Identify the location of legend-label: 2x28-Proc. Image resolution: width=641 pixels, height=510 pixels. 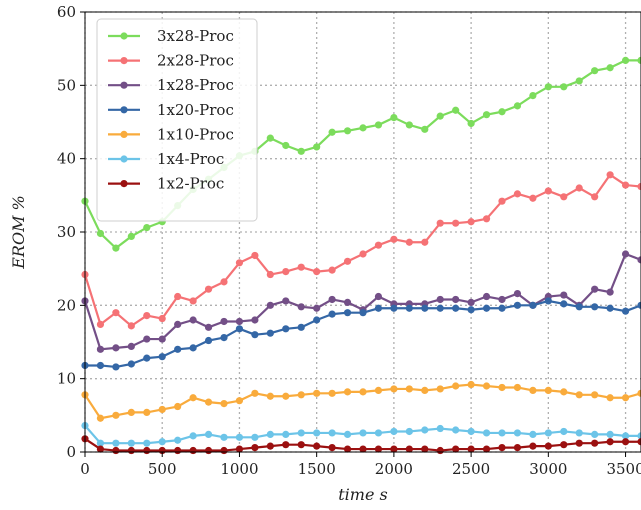
(195, 61).